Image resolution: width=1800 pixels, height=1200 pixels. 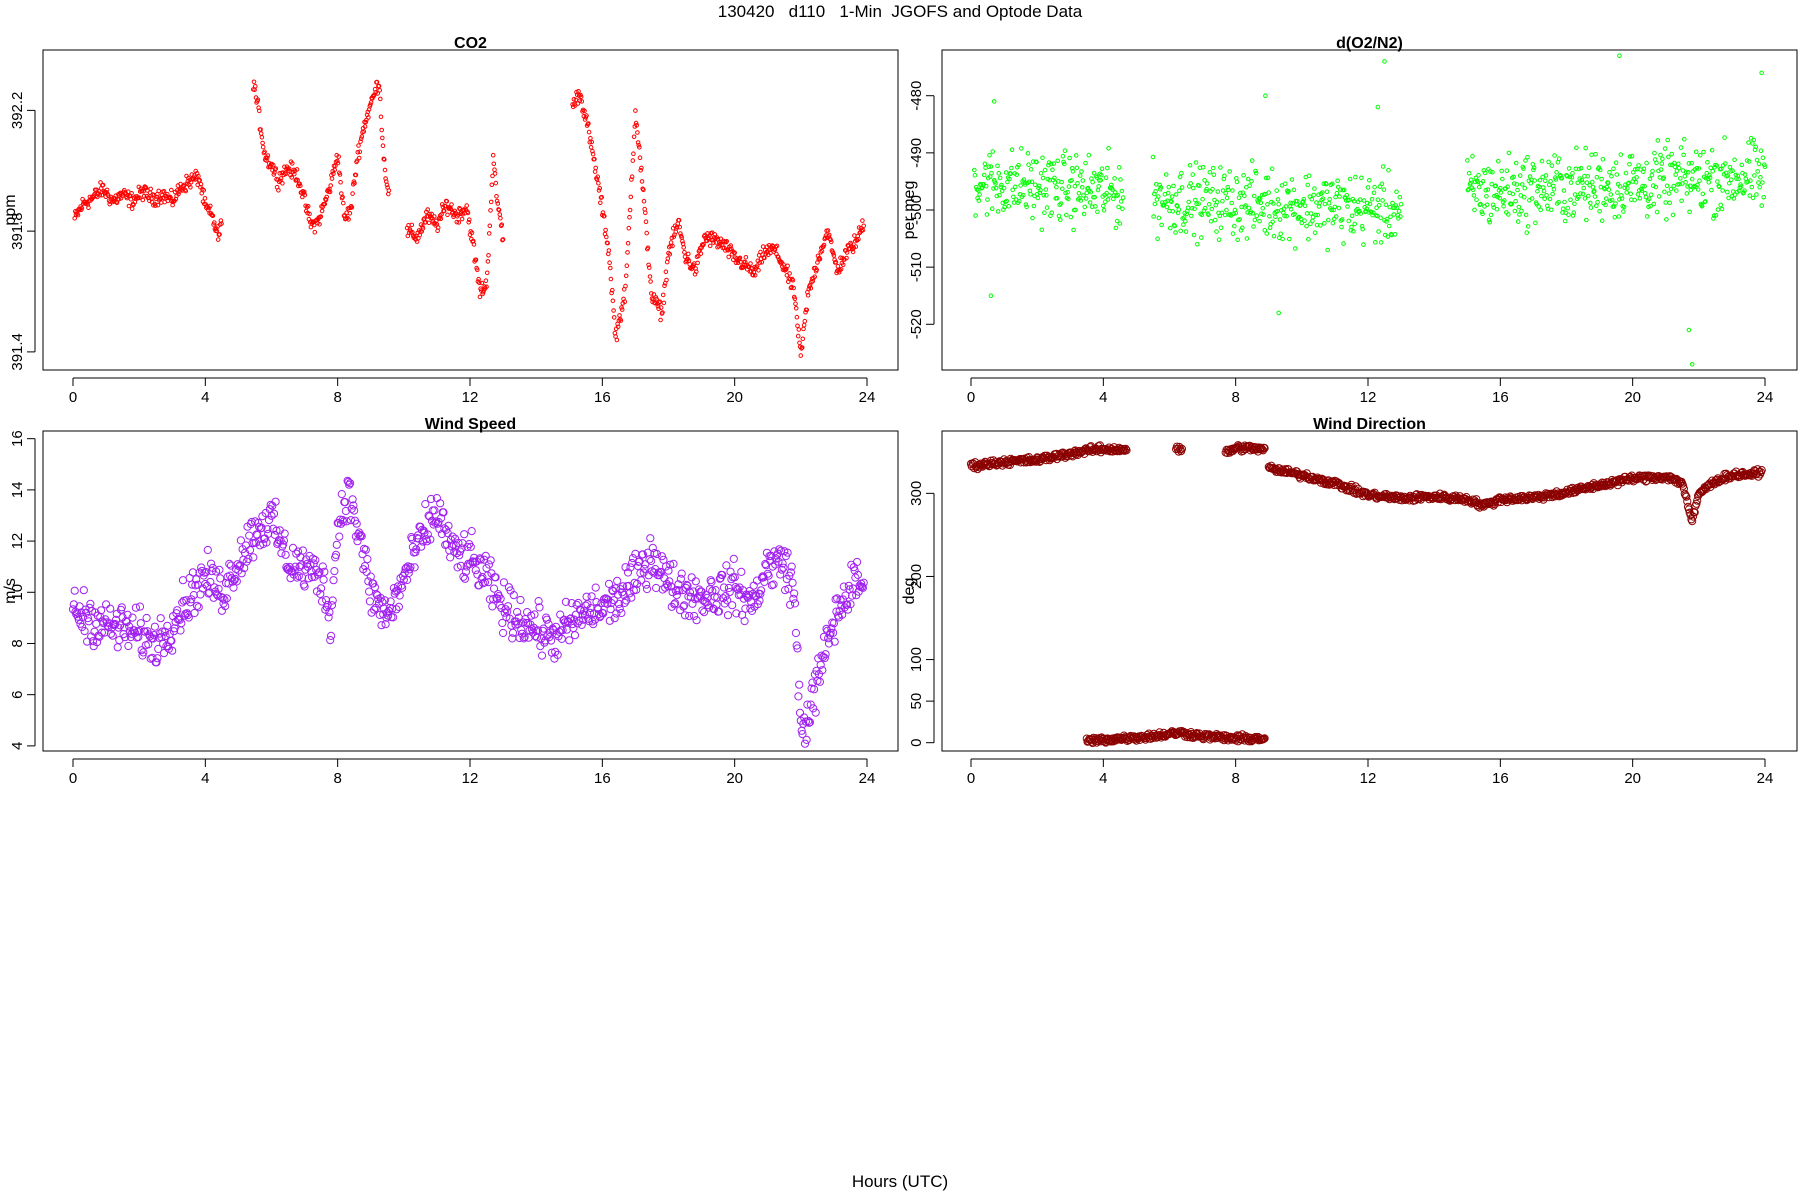 What do you see at coordinates (10, 591) in the screenshot?
I see `wind-speed-y-axis-label: m/s` at bounding box center [10, 591].